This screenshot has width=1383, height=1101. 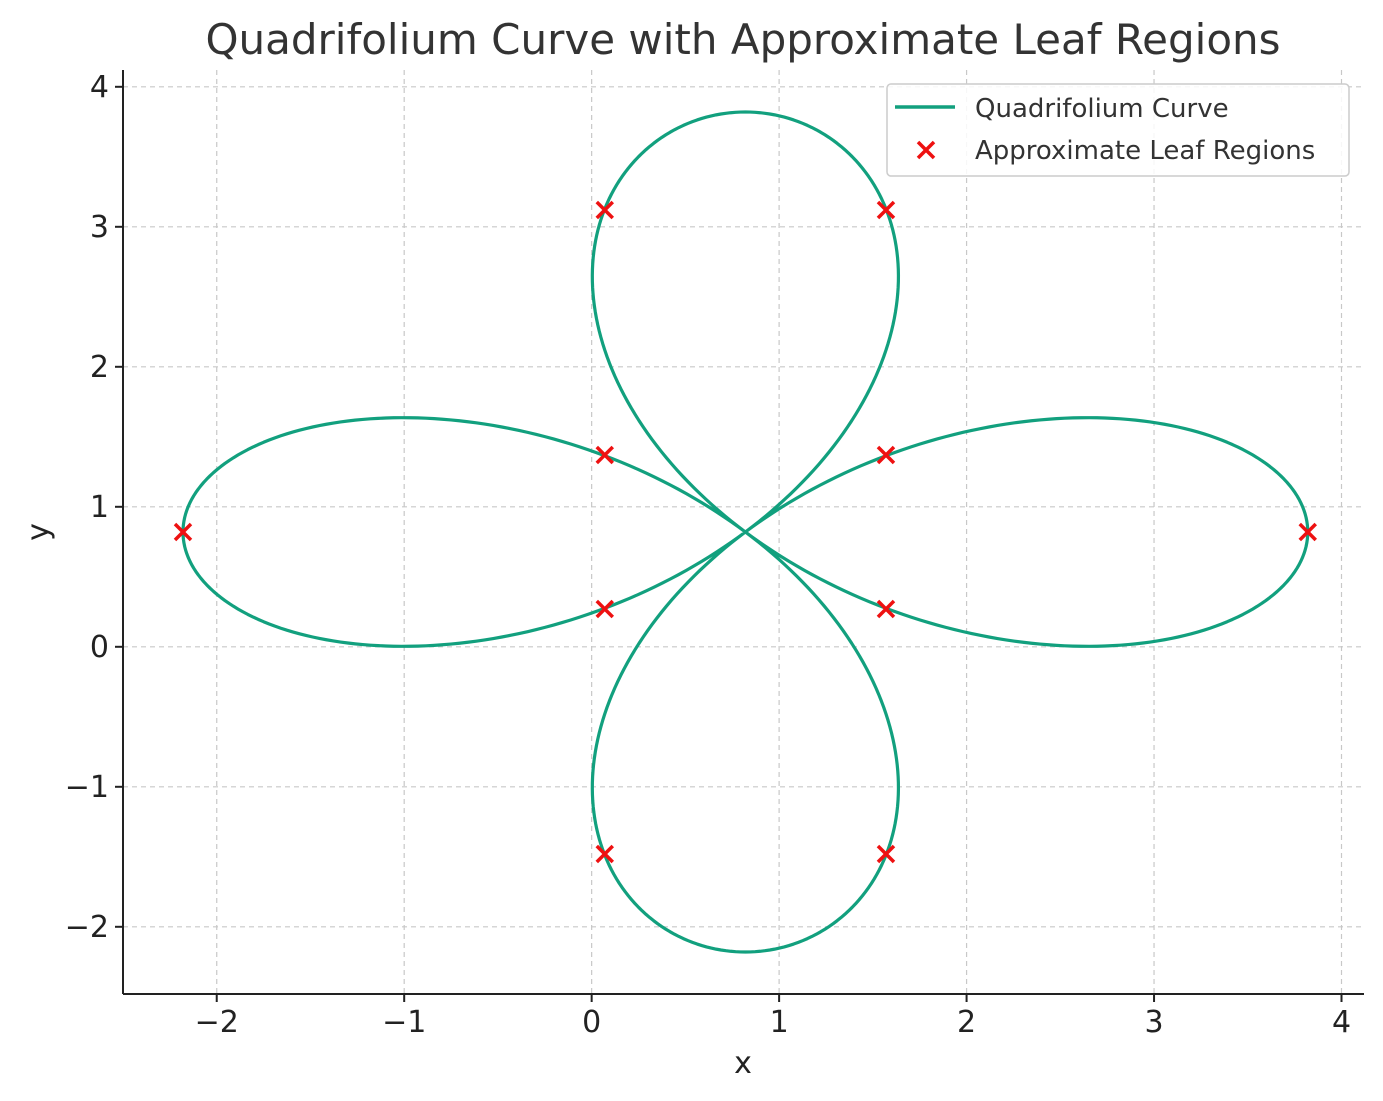 I want to click on y-tick-label: −1, so click(x=87, y=787).